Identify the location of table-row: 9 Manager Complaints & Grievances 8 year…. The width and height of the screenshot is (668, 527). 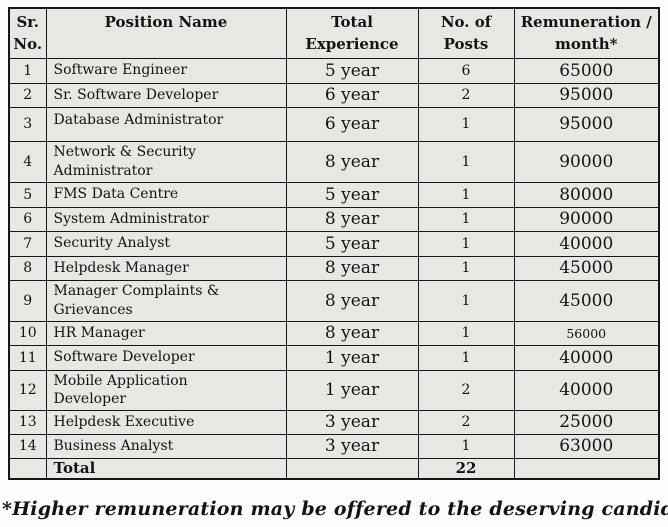
(334, 300).